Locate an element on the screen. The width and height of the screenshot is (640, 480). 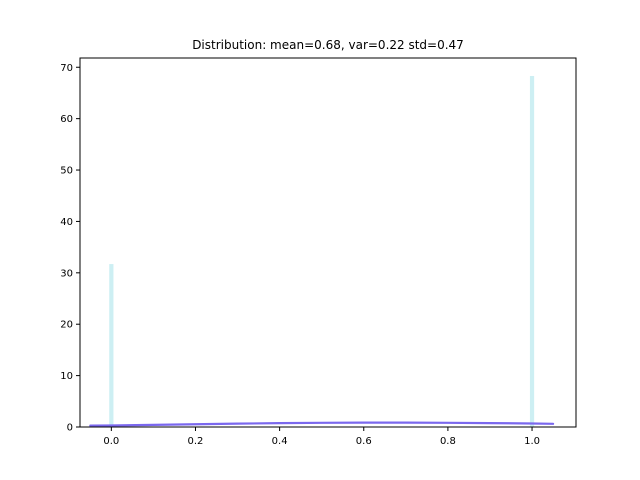
y-tick-label: 50 is located at coordinates (66, 171).